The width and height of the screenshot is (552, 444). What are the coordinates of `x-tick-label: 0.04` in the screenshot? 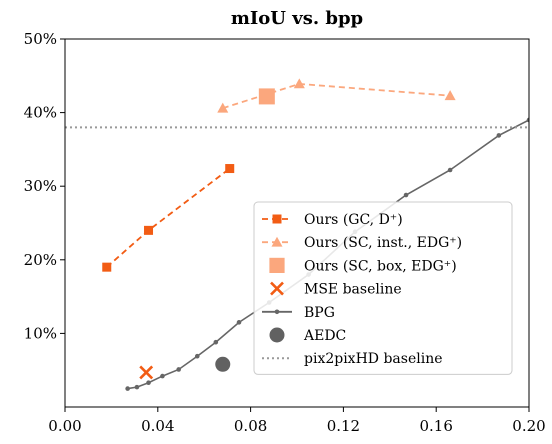 It's located at (157, 426).